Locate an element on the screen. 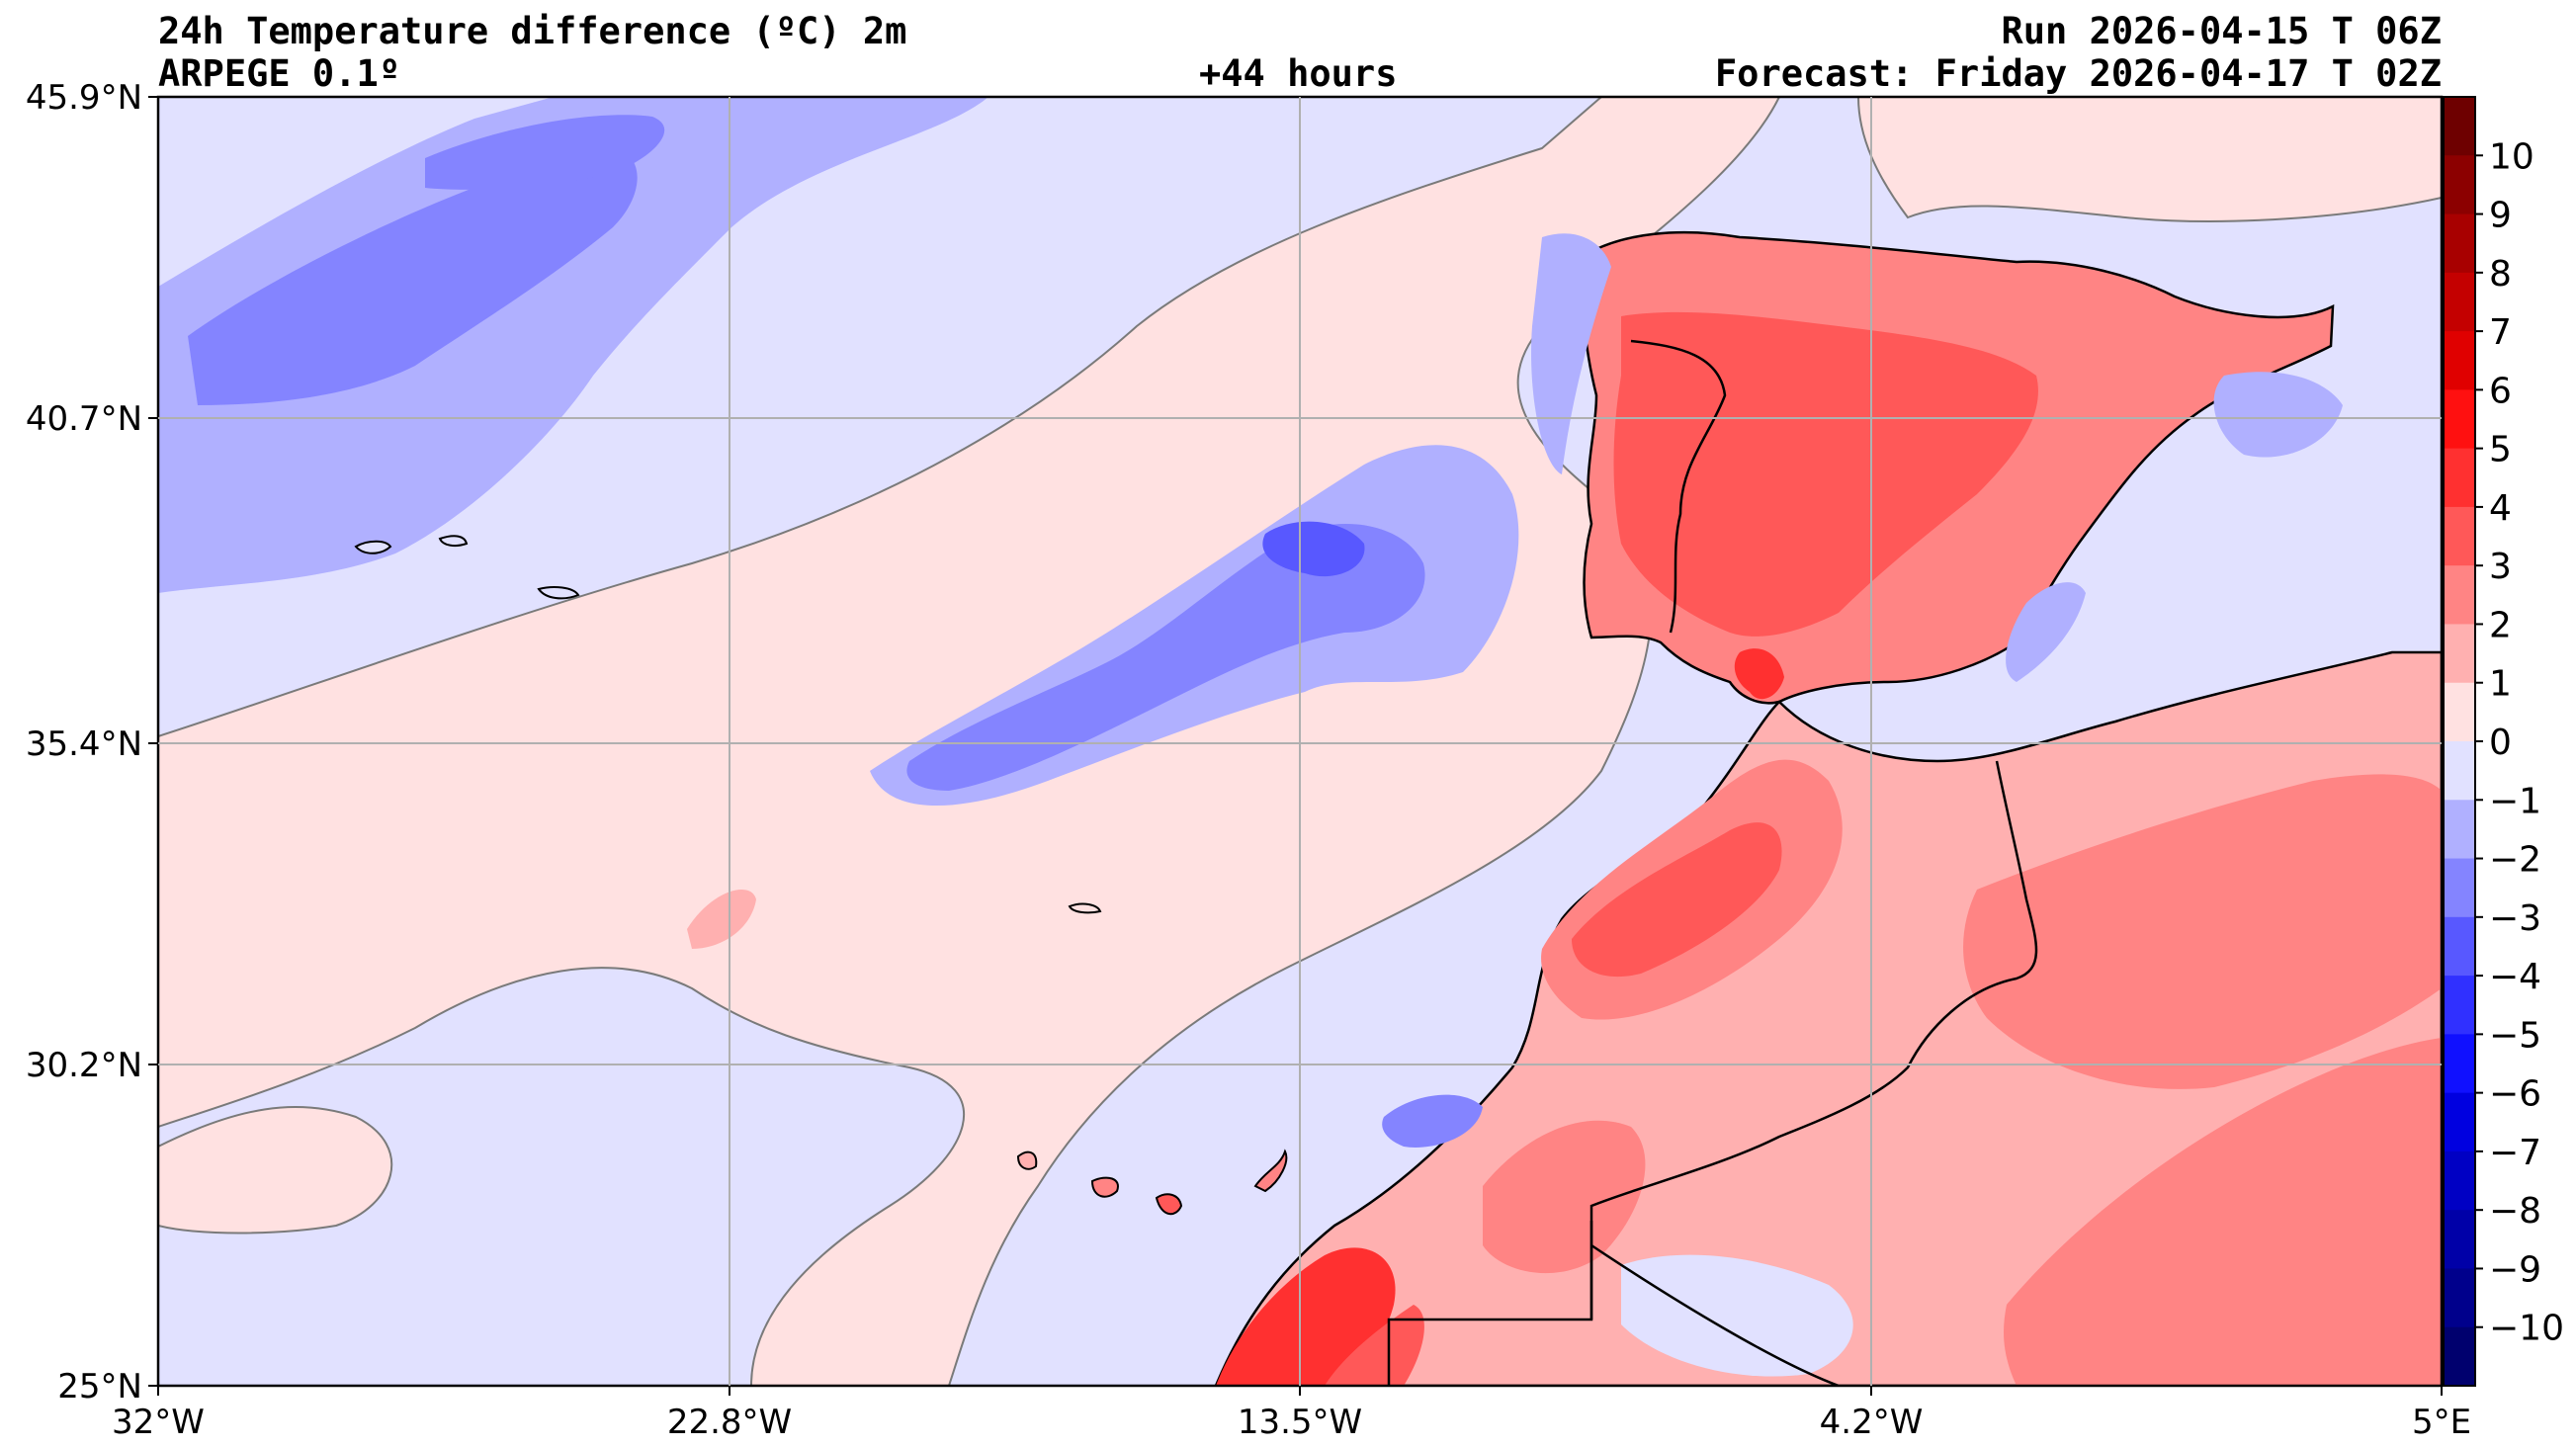  colorbar-label: 9 is located at coordinates (2500, 216).